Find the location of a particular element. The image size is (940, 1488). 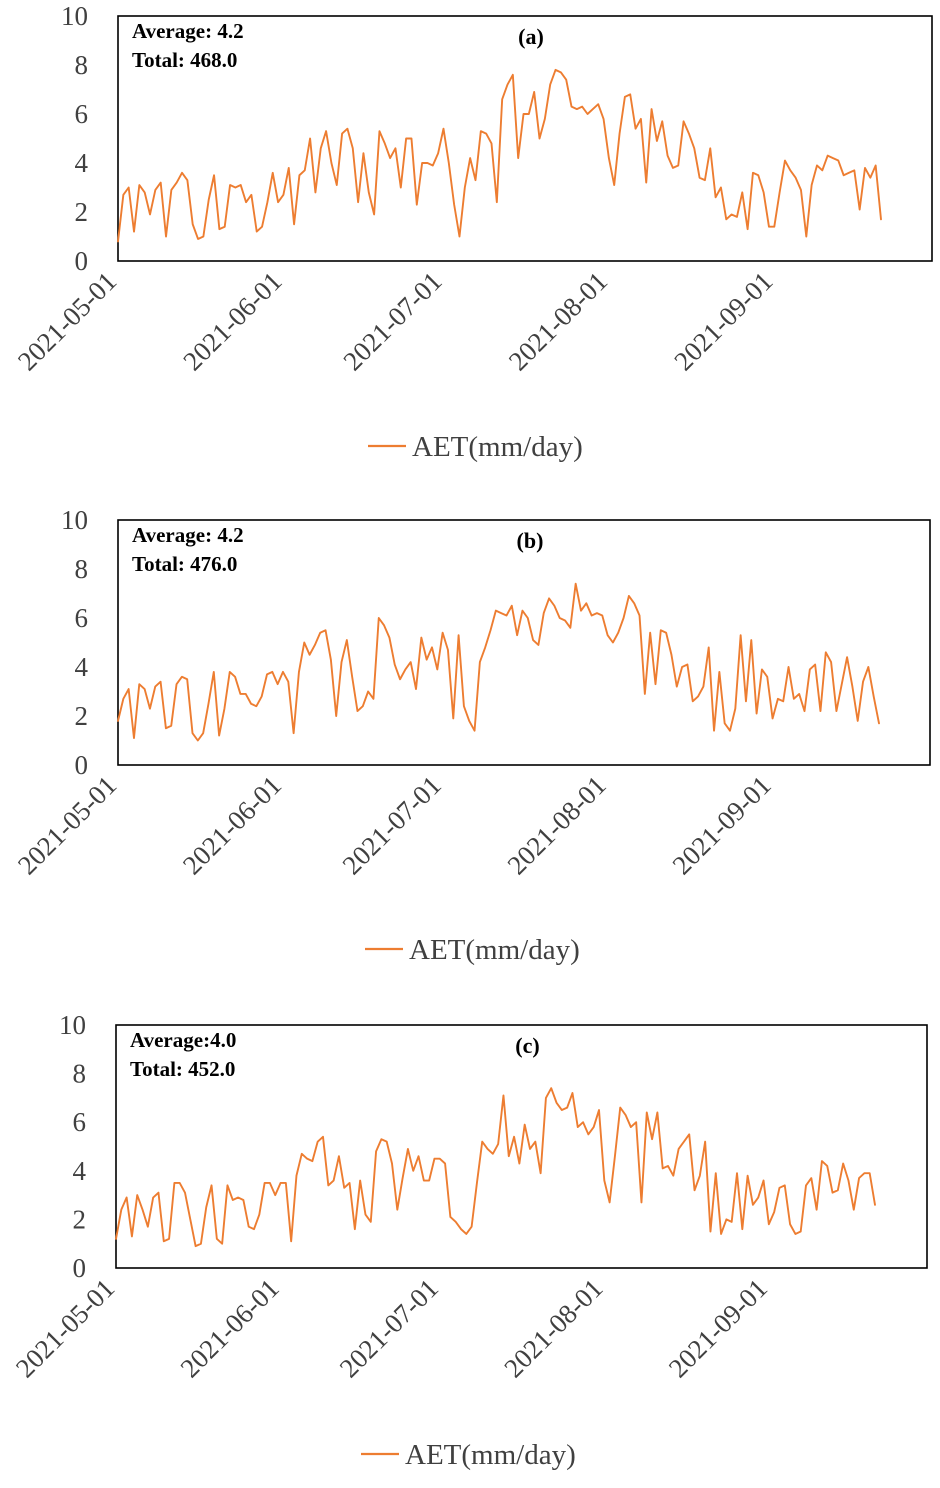

y-tick-label: 8 is located at coordinates (82, 65).